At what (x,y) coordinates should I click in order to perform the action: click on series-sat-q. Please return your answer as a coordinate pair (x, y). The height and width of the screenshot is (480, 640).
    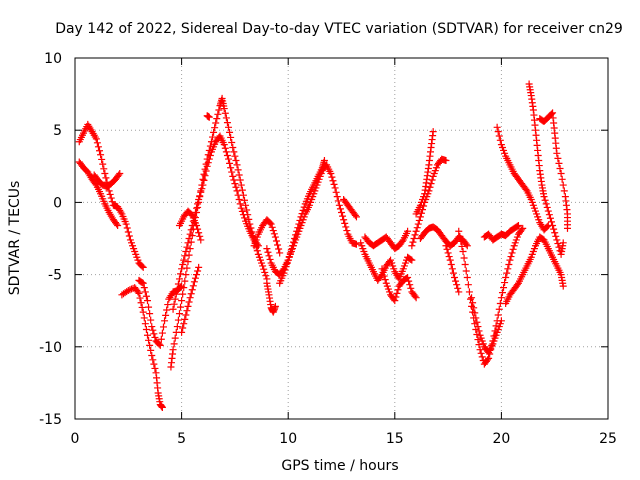
    Looking at the image, I should click on (386, 240).